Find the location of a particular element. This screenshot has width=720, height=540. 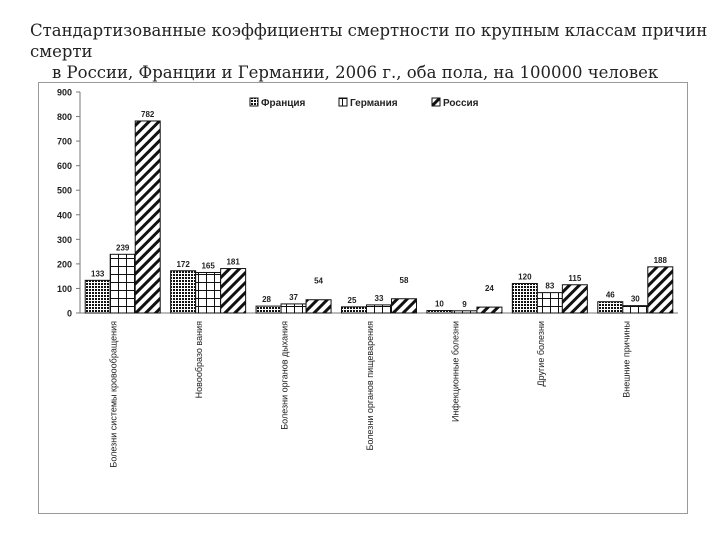

data-label-Франция-4: 25 is located at coordinates (352, 300).